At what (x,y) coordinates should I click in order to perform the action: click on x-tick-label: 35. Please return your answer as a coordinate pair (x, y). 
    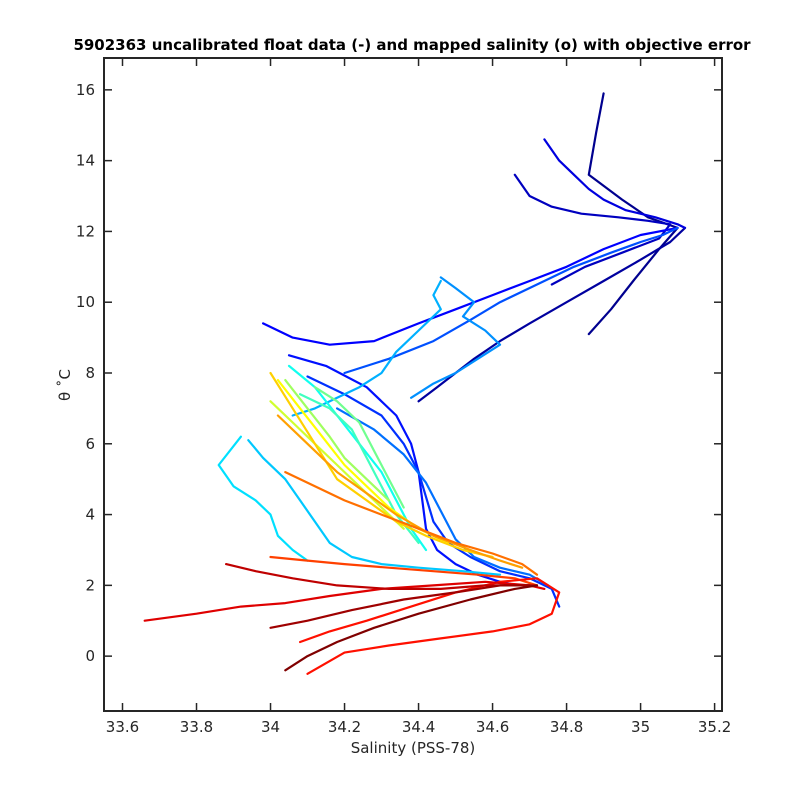
    Looking at the image, I should click on (640, 727).